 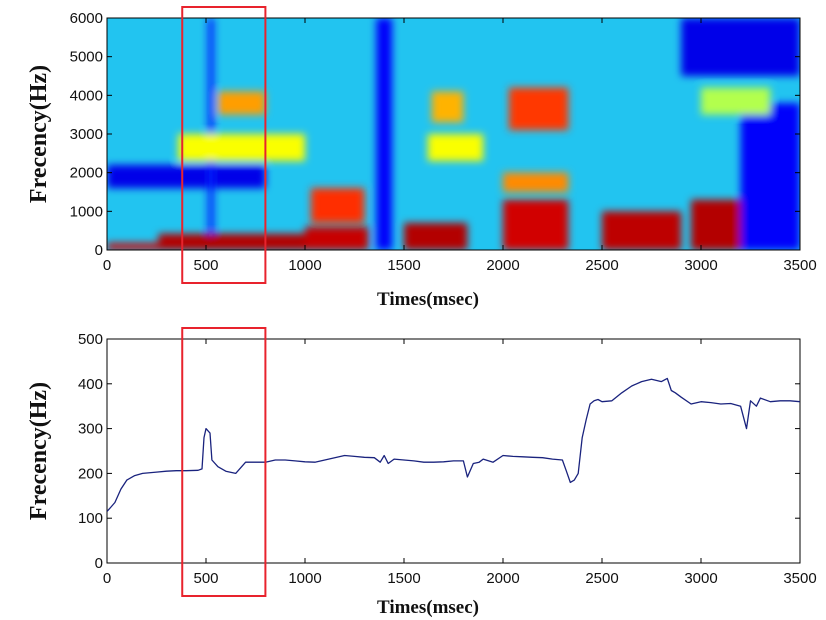 I want to click on line-chart-x-axis-label: Times(msec), so click(x=428, y=607).